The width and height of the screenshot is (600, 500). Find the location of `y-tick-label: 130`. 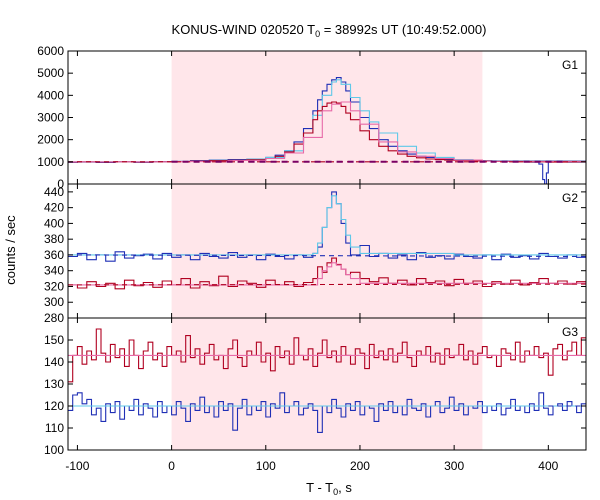

y-tick-label: 130 is located at coordinates (54, 384).